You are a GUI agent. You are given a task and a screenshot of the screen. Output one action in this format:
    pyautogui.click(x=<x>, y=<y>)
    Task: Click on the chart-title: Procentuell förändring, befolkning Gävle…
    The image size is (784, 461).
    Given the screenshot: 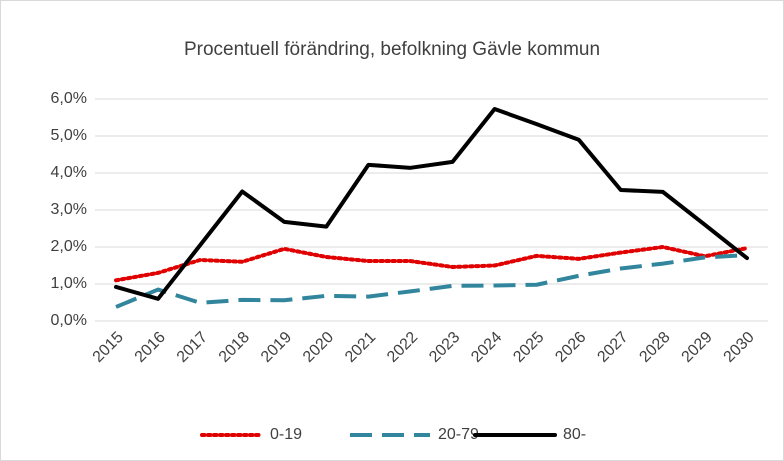 What is the action you would take?
    pyautogui.click(x=392, y=49)
    